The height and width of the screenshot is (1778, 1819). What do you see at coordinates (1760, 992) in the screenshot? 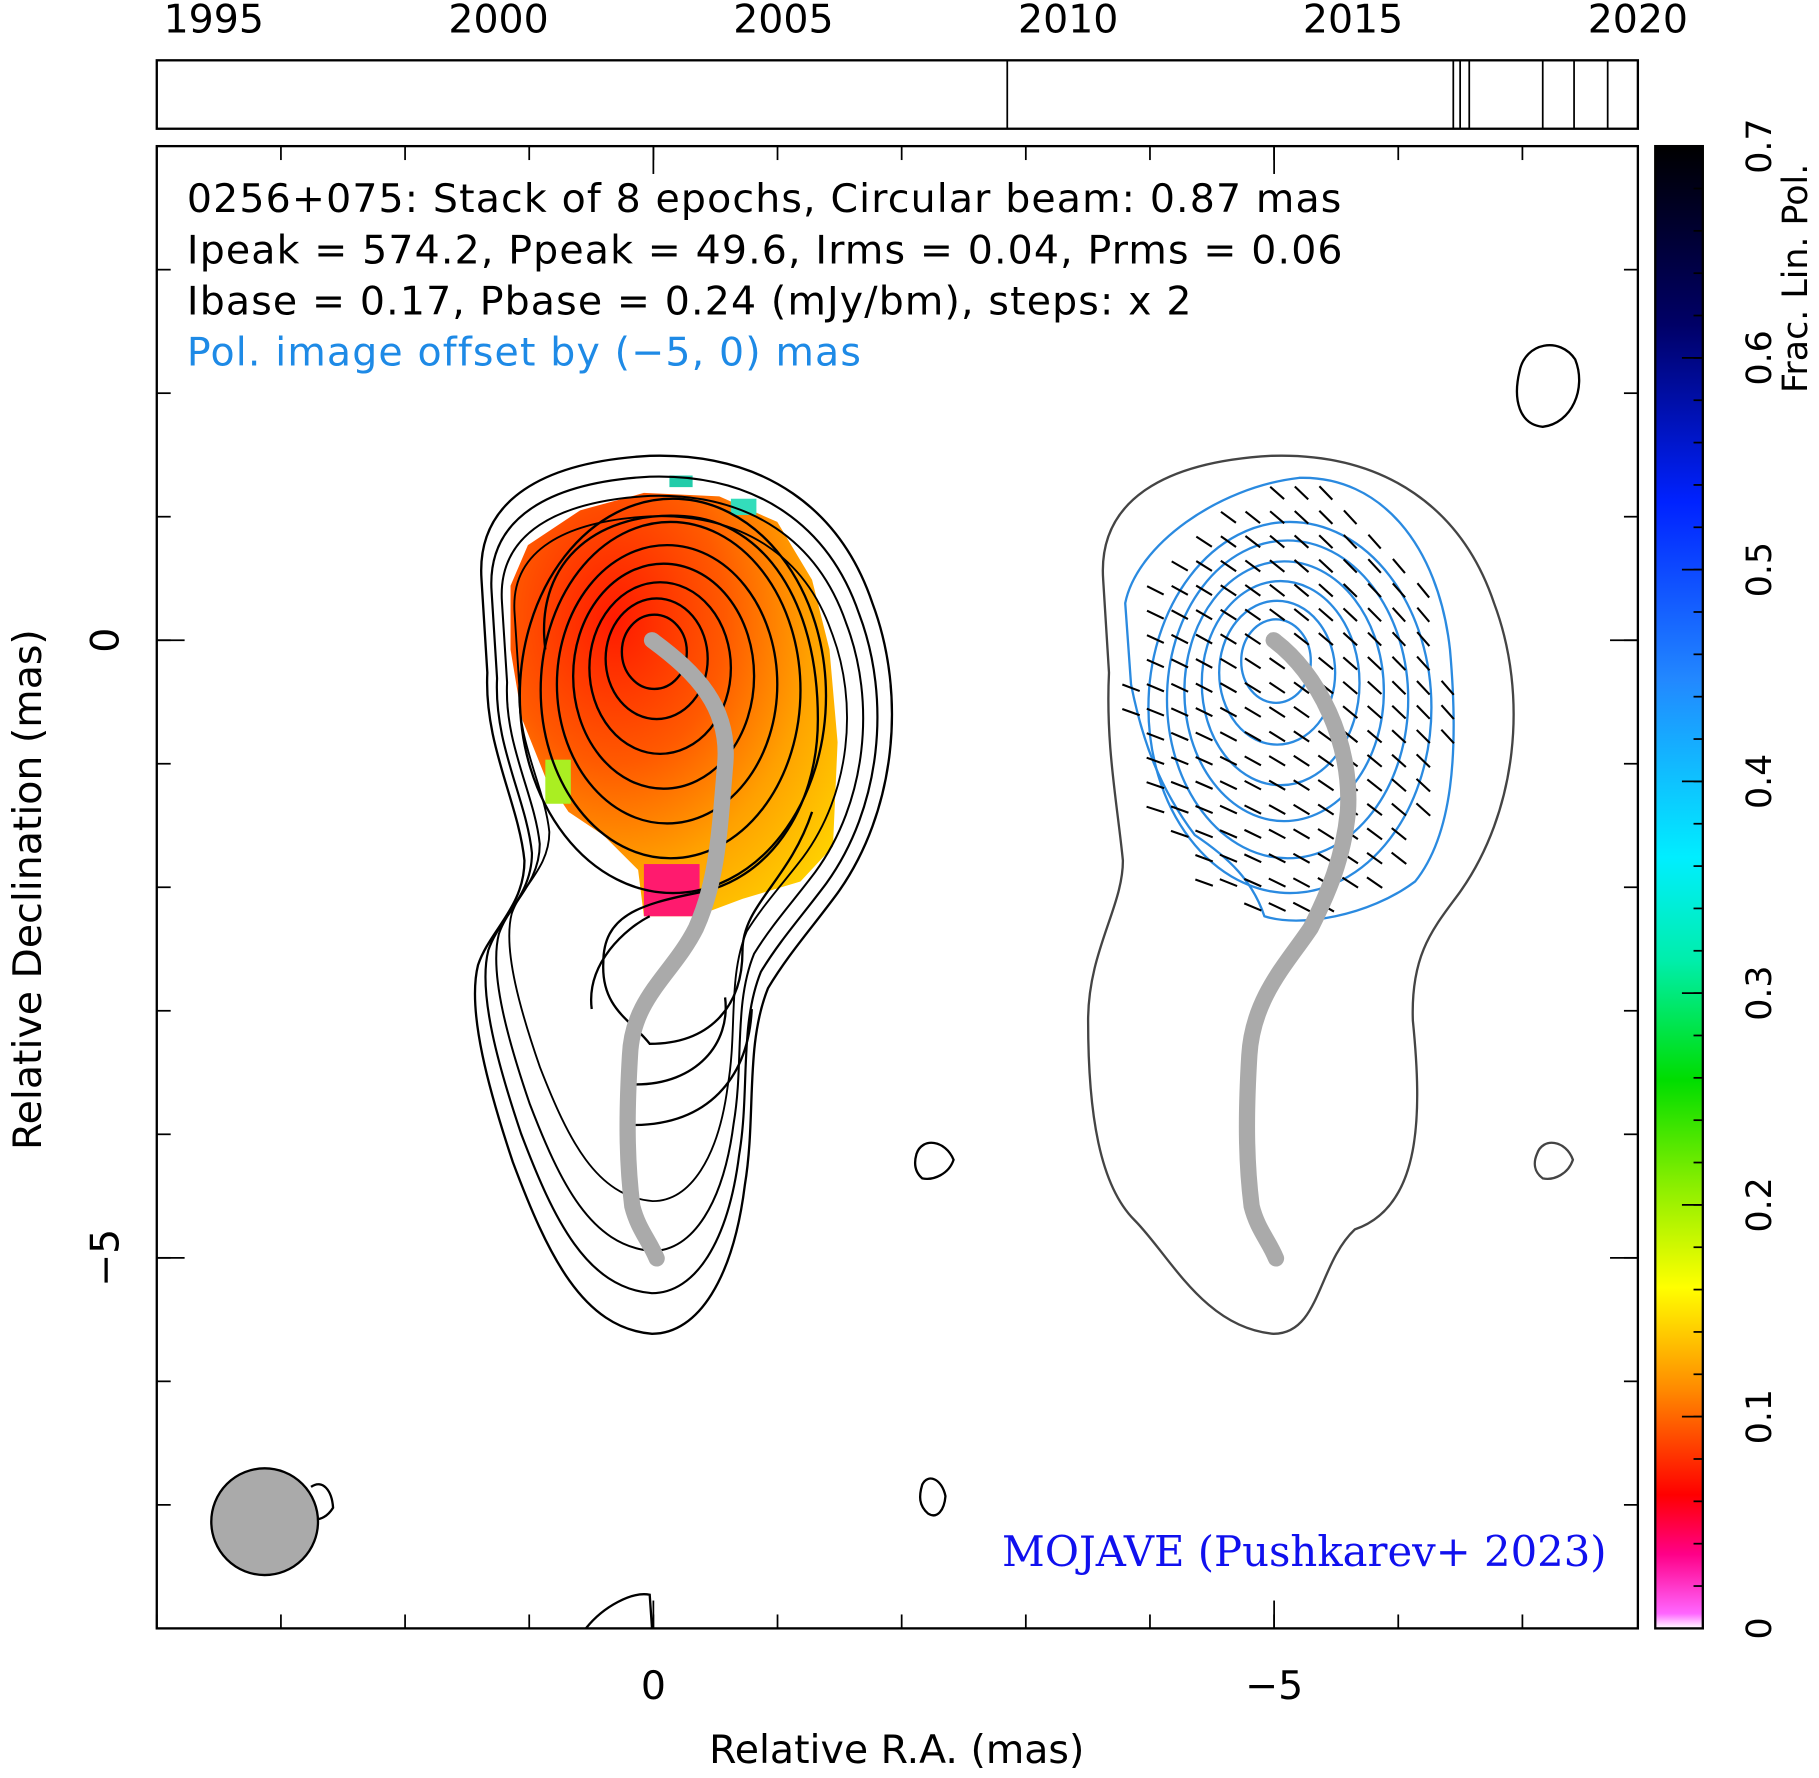
I see `colorbar-tick-label: 0.3` at bounding box center [1760, 992].